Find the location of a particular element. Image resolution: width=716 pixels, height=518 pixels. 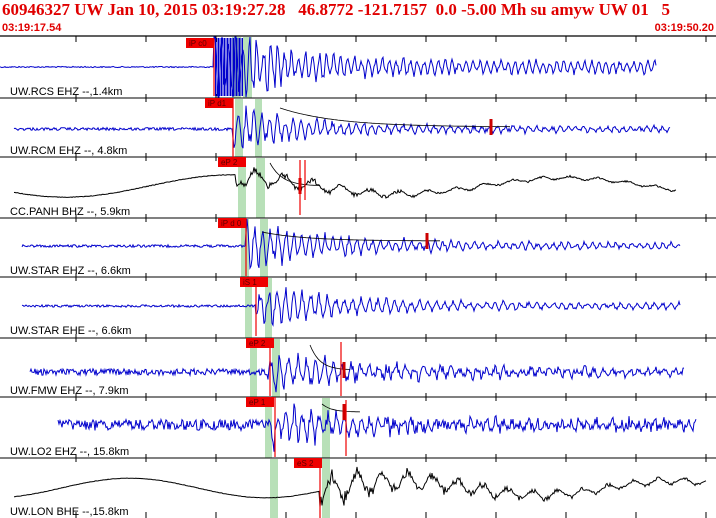

phase-pick: iP c0 is located at coordinates (200, 67).